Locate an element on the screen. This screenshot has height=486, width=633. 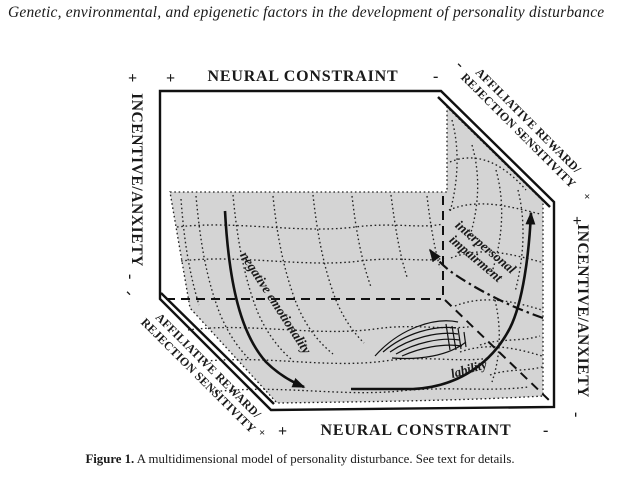
affiliative-tr-minus: - is located at coordinates (460, 65).